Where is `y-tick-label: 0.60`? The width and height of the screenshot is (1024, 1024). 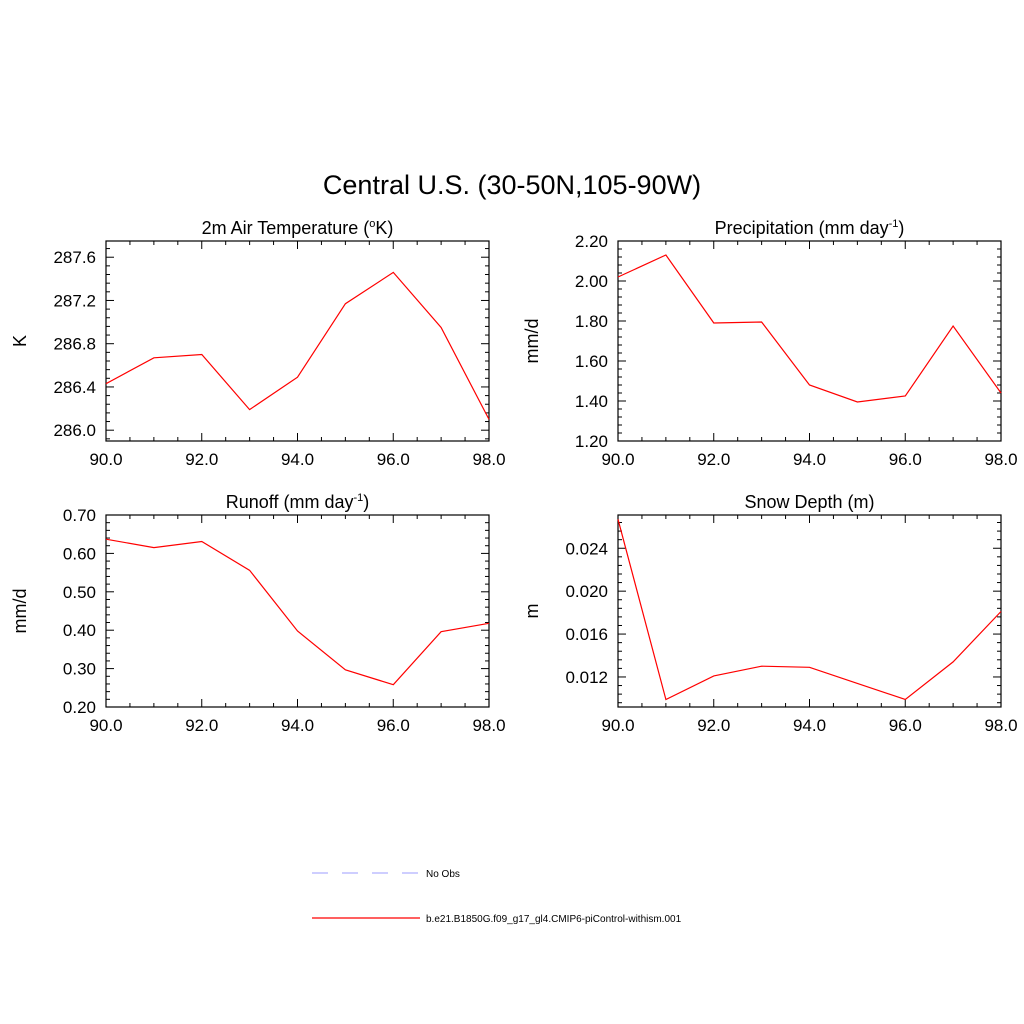 y-tick-label: 0.60 is located at coordinates (79, 553).